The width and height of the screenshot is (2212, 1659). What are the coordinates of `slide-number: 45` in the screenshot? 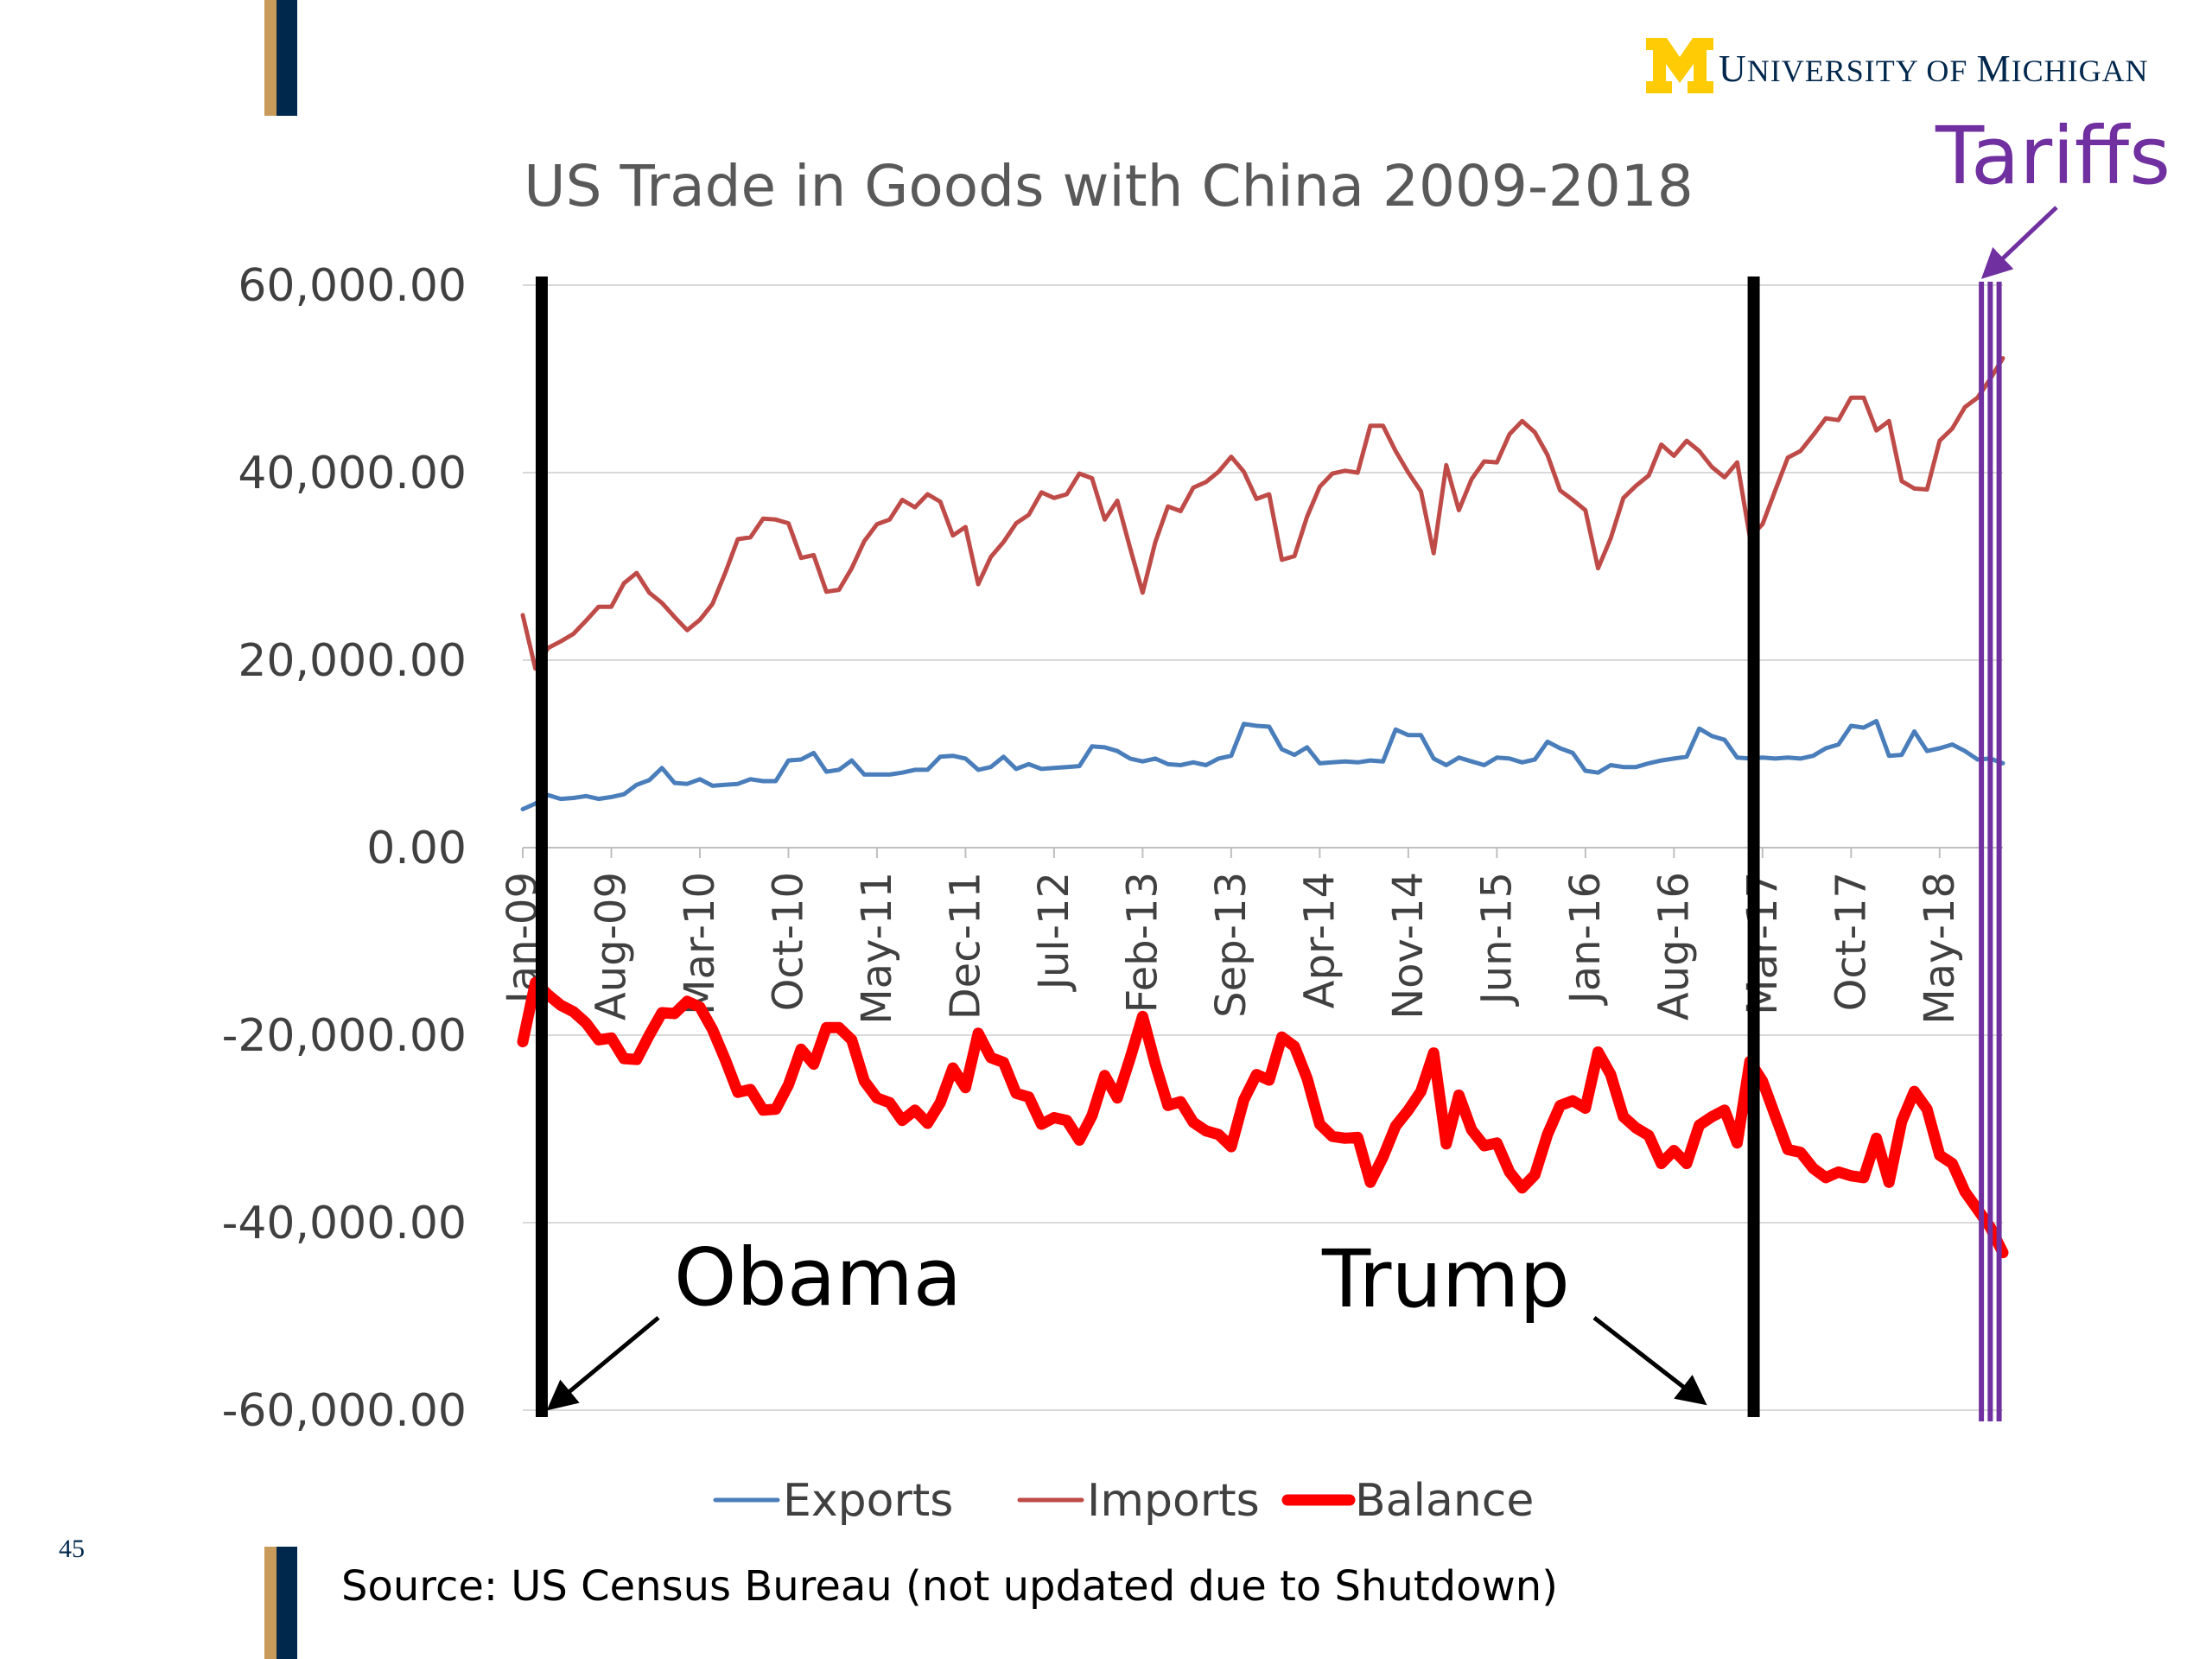 It's located at (72, 1549).